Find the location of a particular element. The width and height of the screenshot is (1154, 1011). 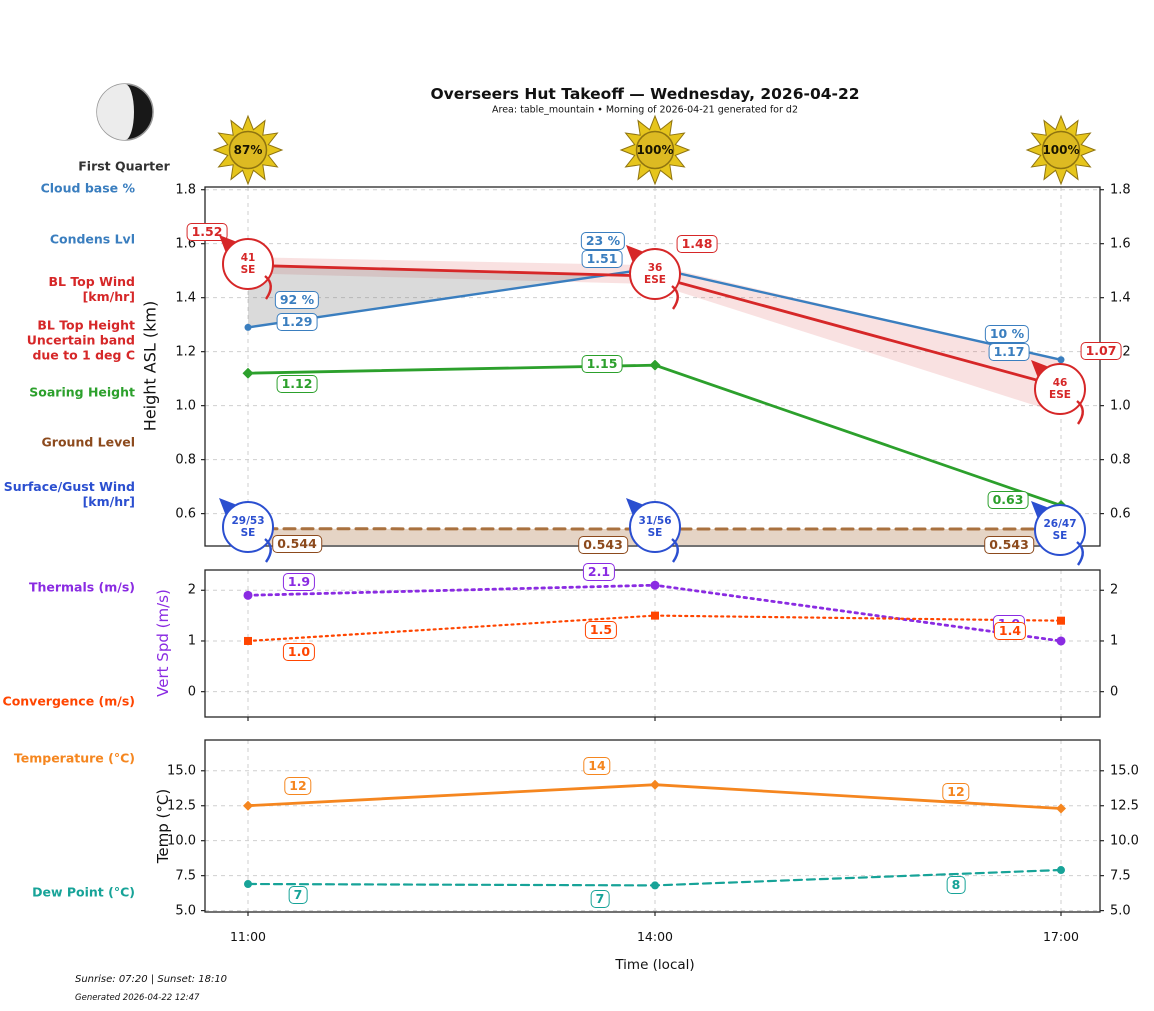

value-label: 1.5 is located at coordinates (601, 630).